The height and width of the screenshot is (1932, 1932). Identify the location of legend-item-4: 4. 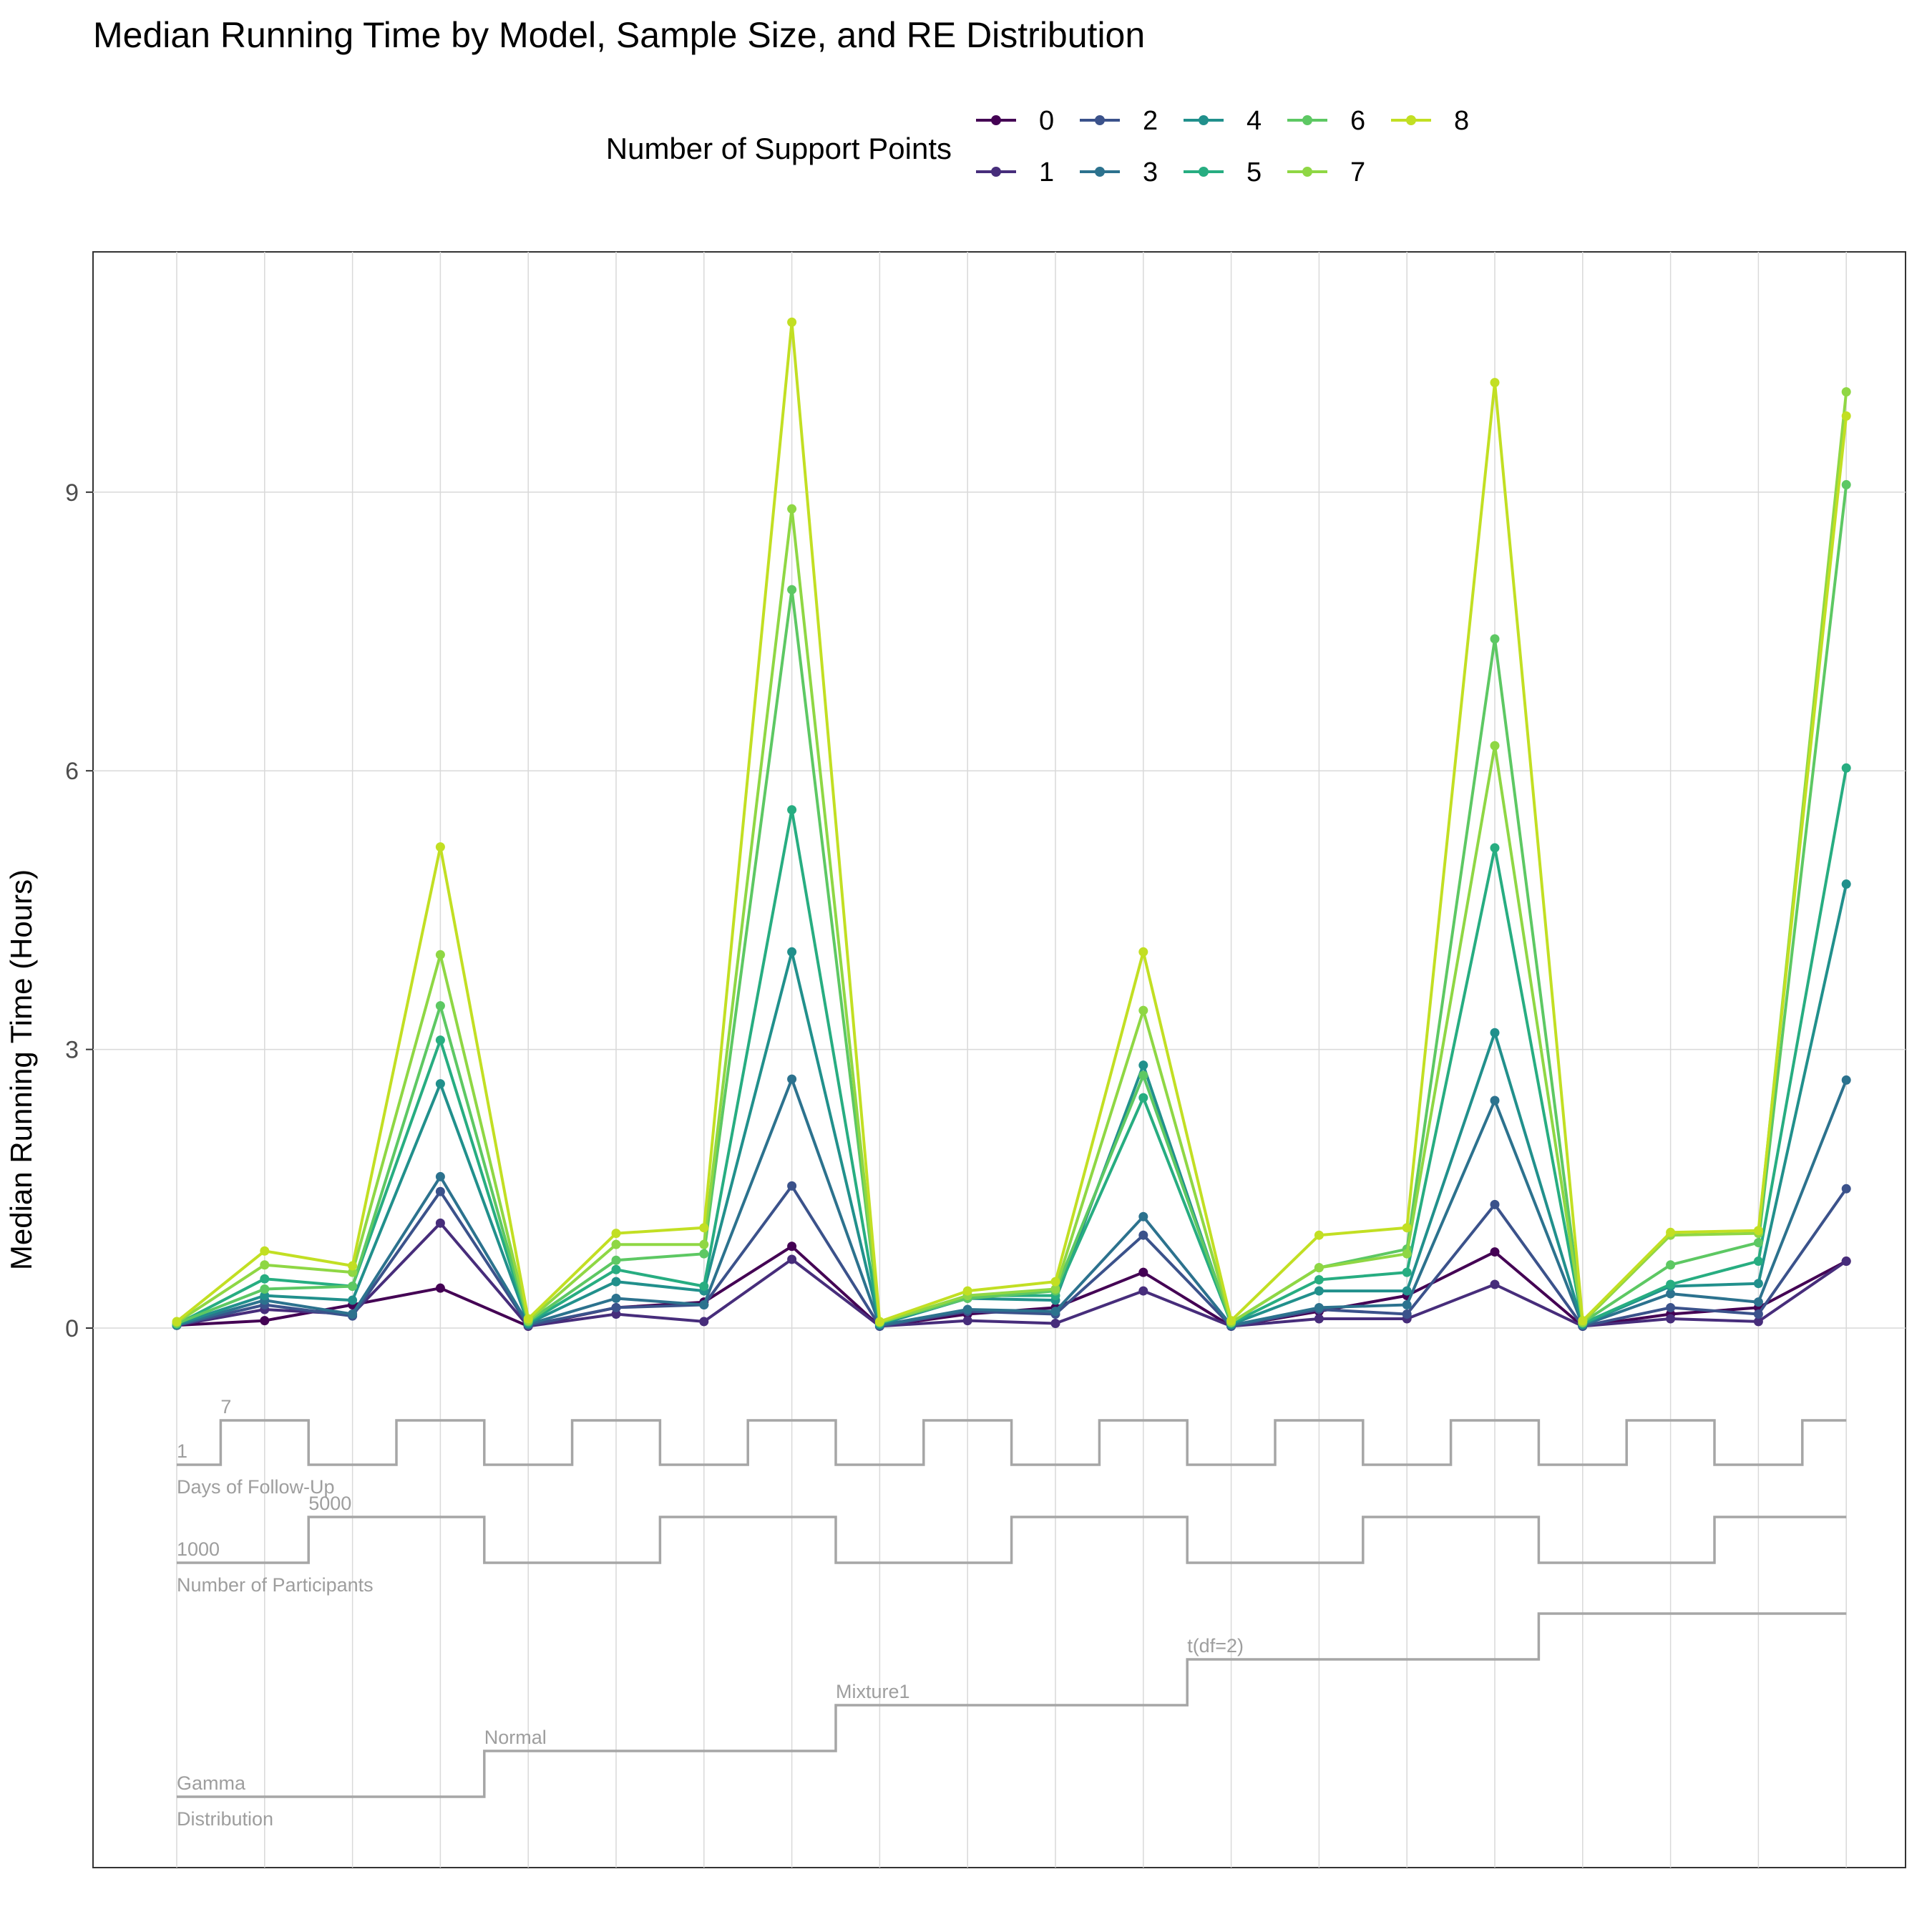
(1223, 121).